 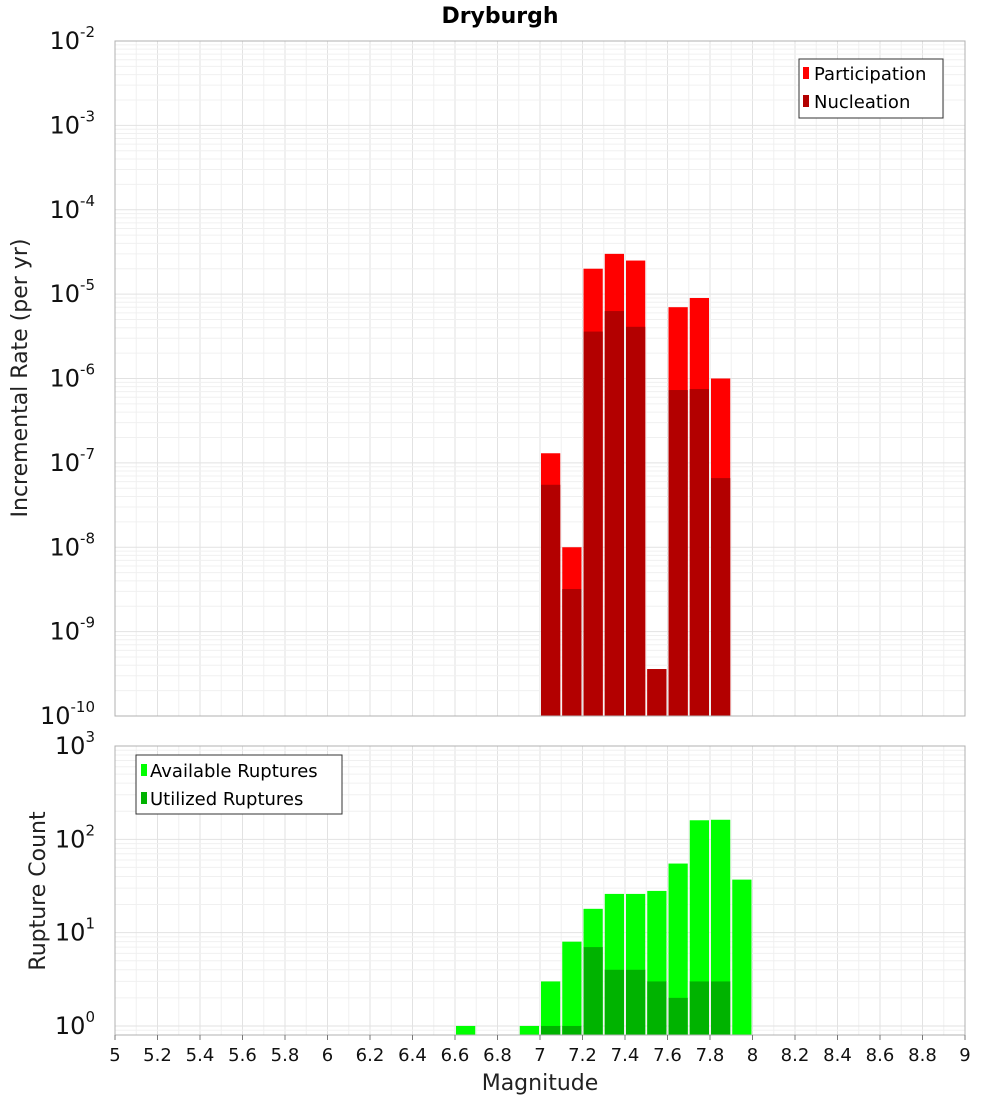 I want to click on top-y-axis-label: Incremental Rate (per yr), so click(x=20, y=378).